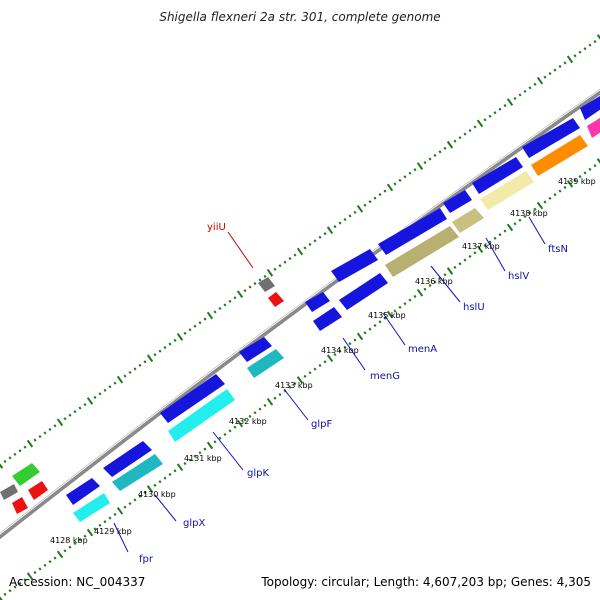  What do you see at coordinates (474, 307) in the screenshot?
I see `gene-label-hslu: hslU` at bounding box center [474, 307].